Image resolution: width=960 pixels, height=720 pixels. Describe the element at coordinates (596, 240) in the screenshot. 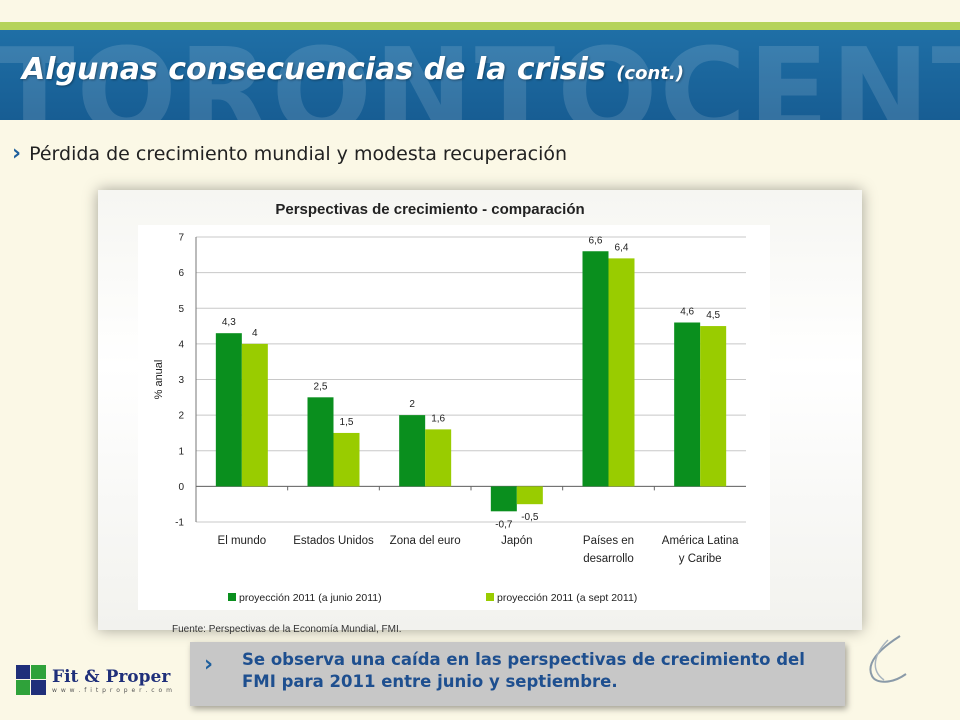

I see `data-label: 6,6` at that location.